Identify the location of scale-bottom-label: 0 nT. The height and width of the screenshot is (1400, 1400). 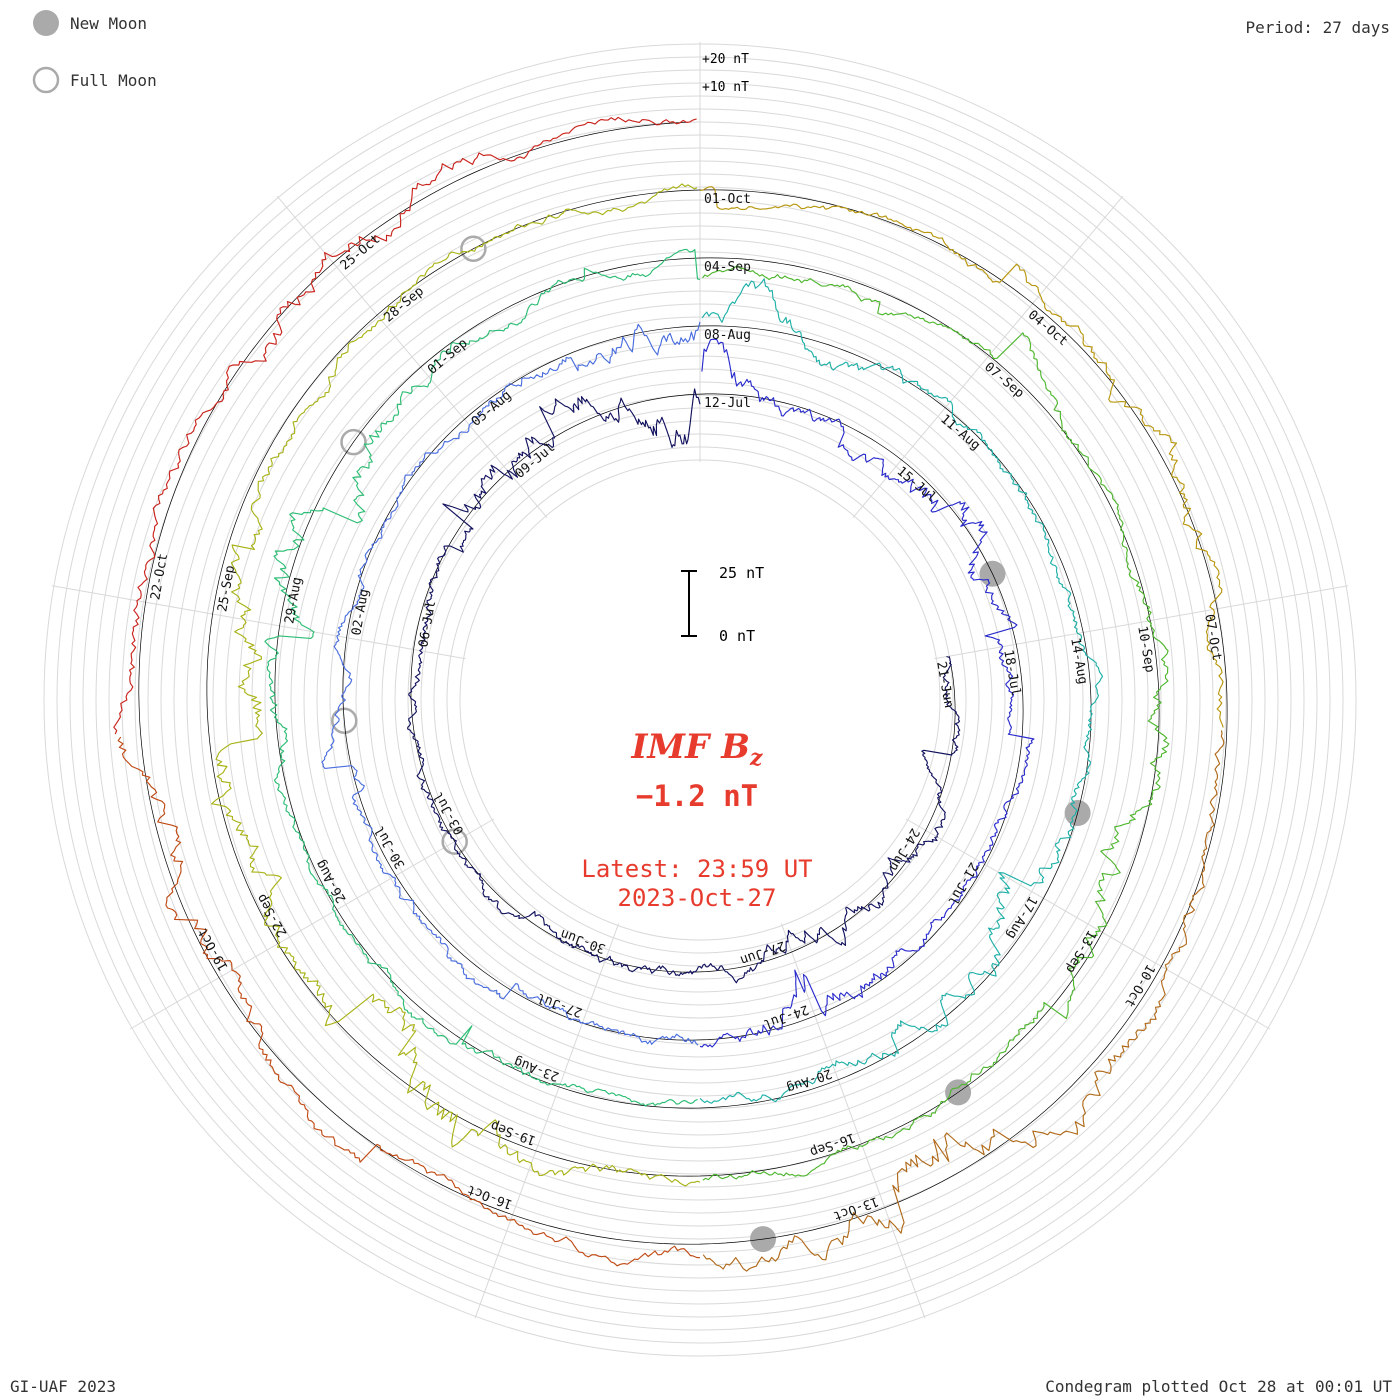
(737, 636).